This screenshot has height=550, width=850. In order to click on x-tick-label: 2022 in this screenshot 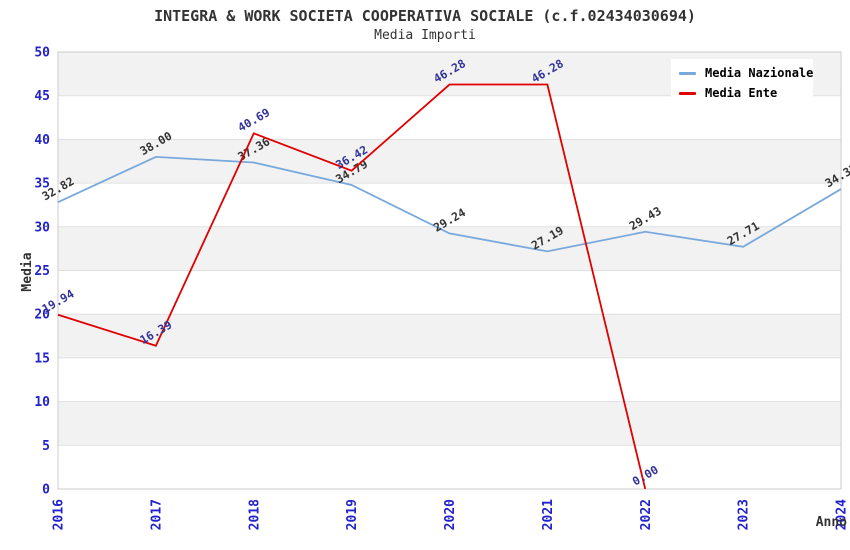, I will do `click(646, 514)`.